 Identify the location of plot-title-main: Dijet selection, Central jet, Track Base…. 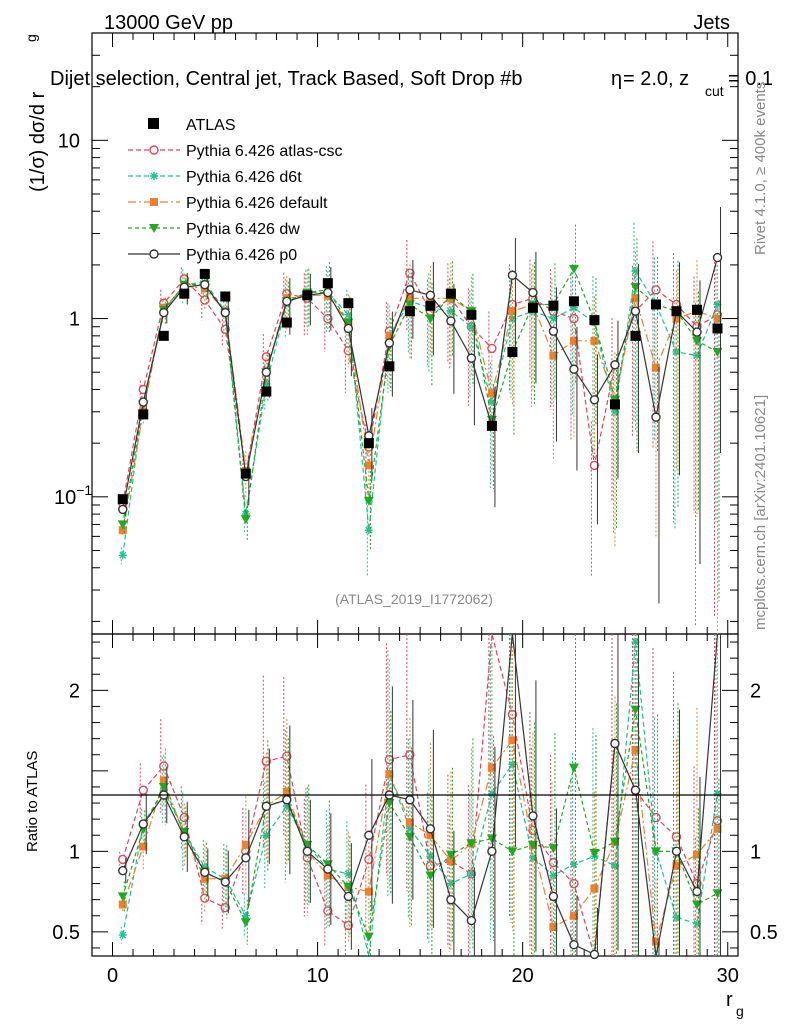
(286, 79).